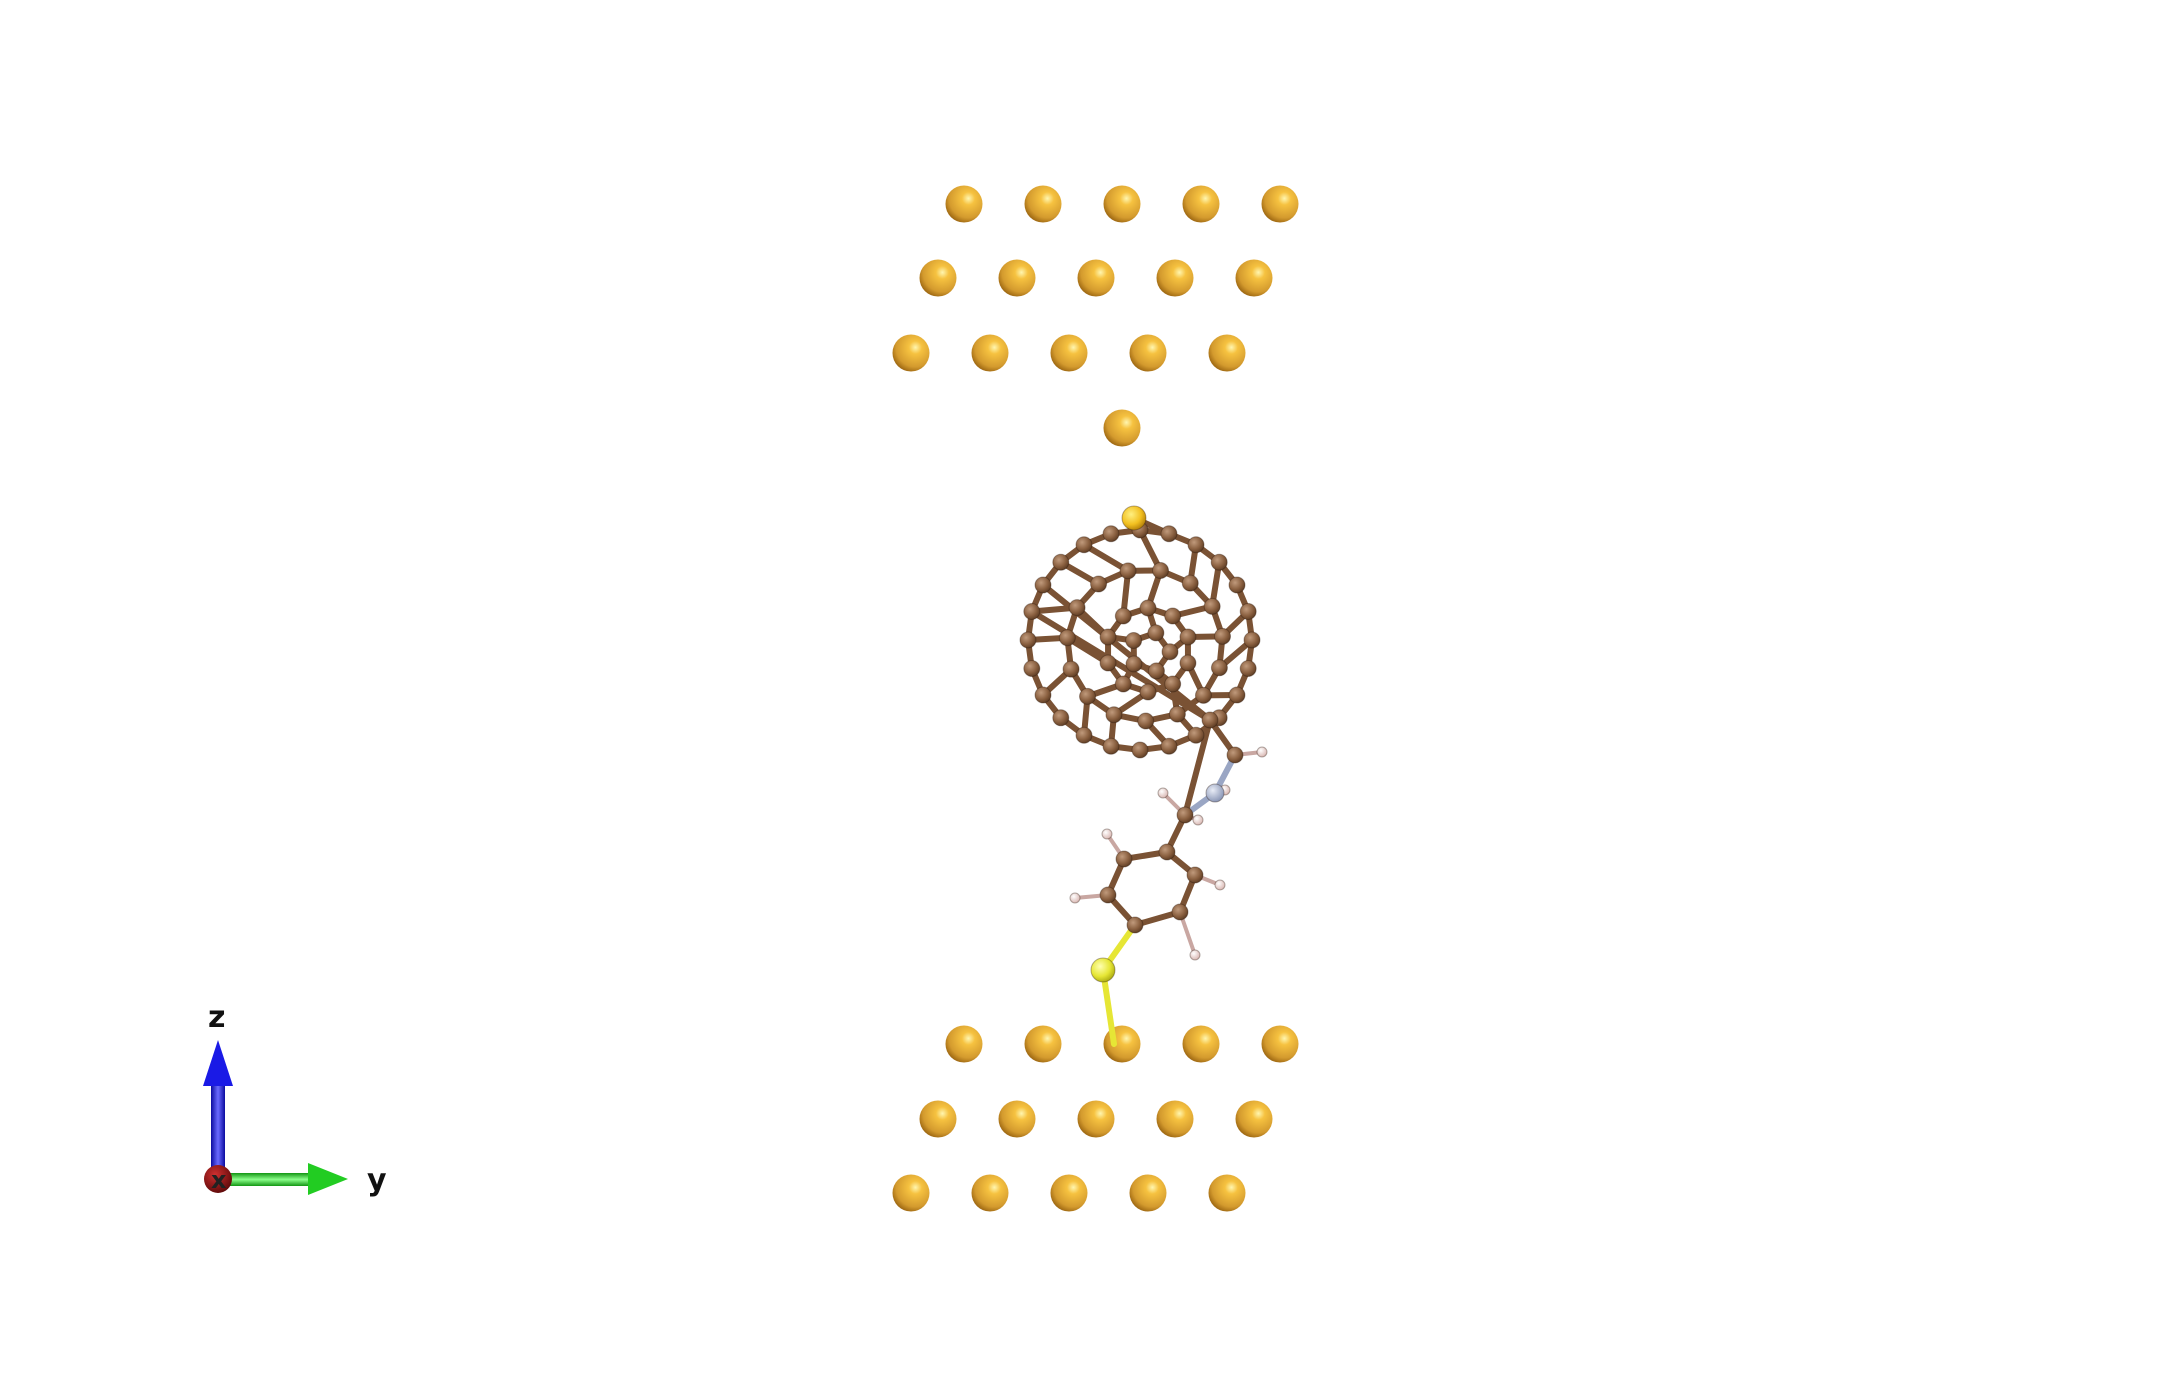  I want to click on nitrogen-atom, so click(1215, 793).